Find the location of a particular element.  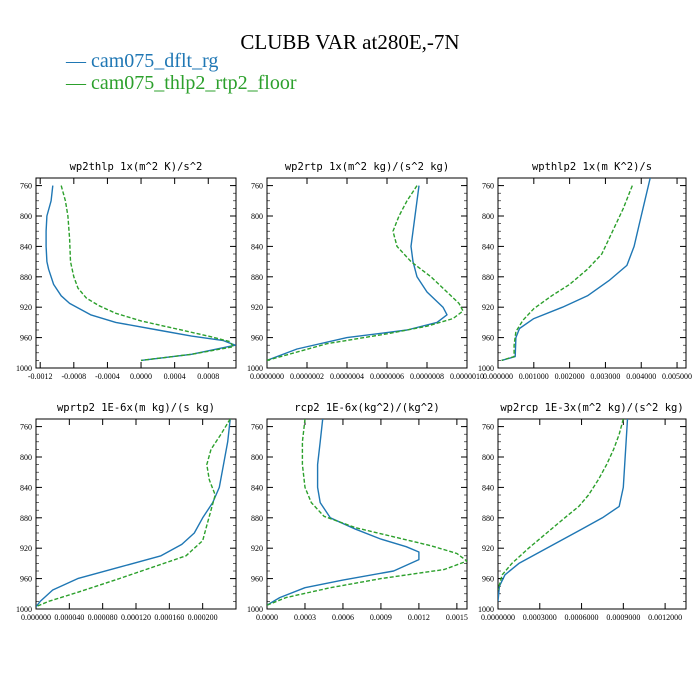

x-tick-label: 0.0000010 is located at coordinates (467, 376).